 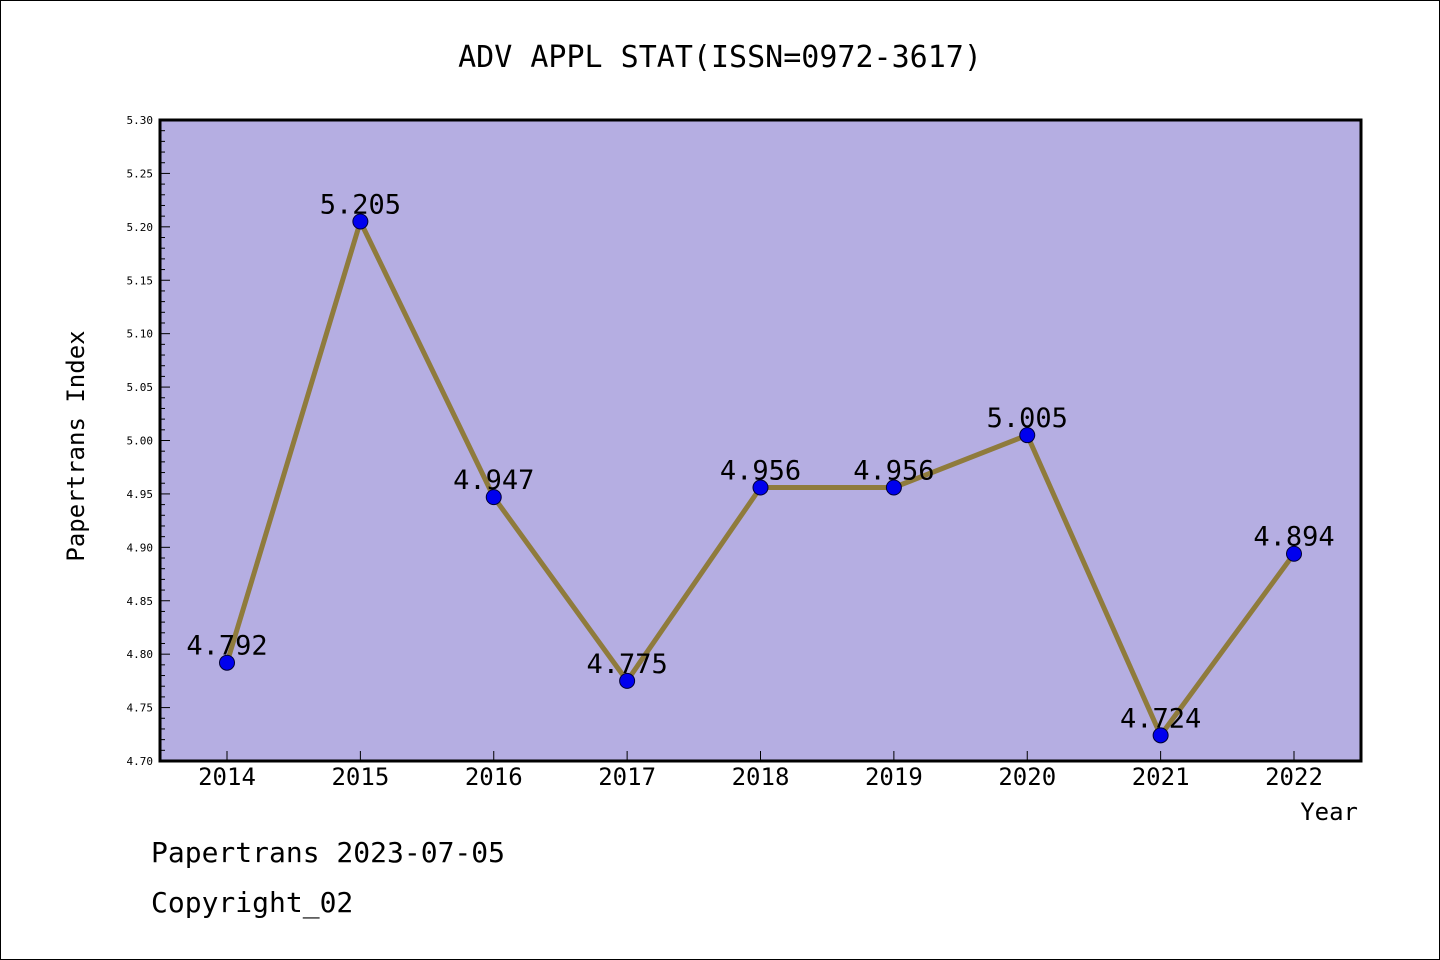 What do you see at coordinates (140, 761) in the screenshot?
I see `y-tick-label: 4.70` at bounding box center [140, 761].